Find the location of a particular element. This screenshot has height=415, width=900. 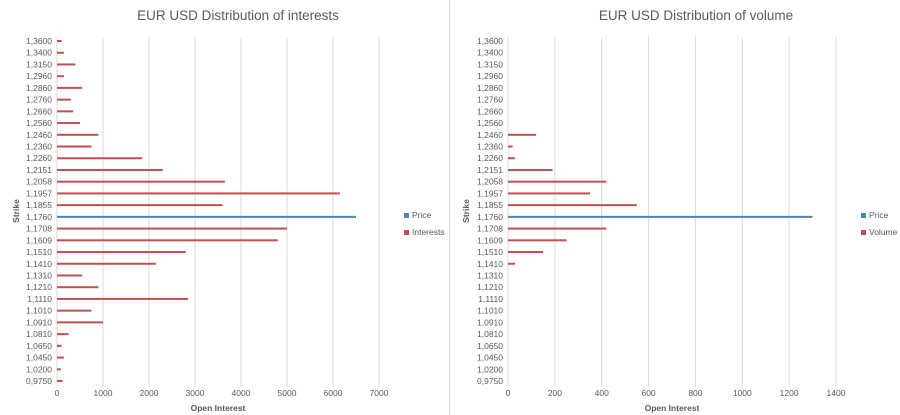

x-tick-label: 5000 is located at coordinates (287, 393).